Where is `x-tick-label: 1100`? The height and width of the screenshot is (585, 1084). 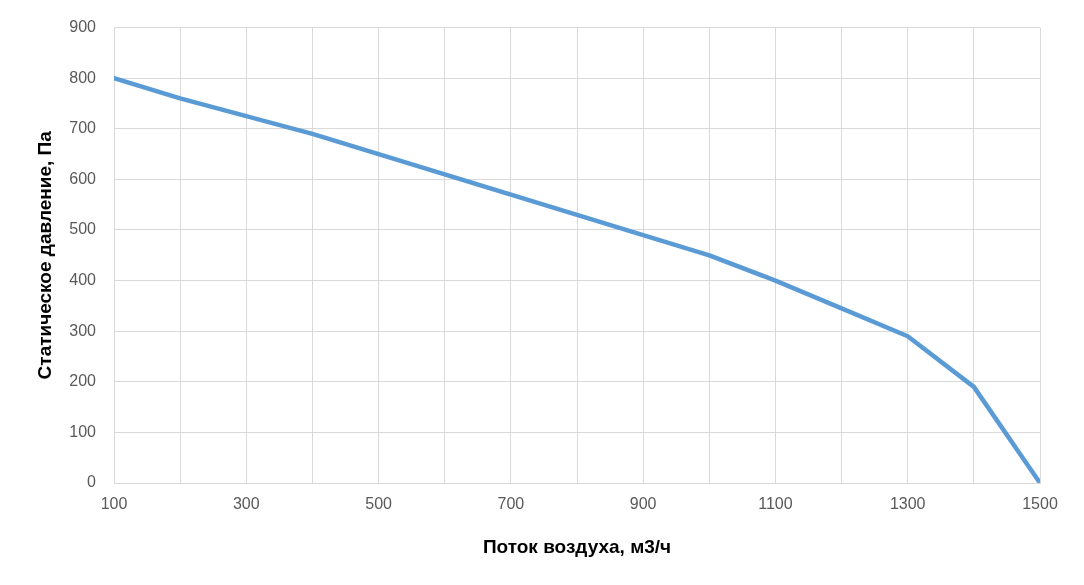
x-tick-label: 1100 is located at coordinates (775, 504).